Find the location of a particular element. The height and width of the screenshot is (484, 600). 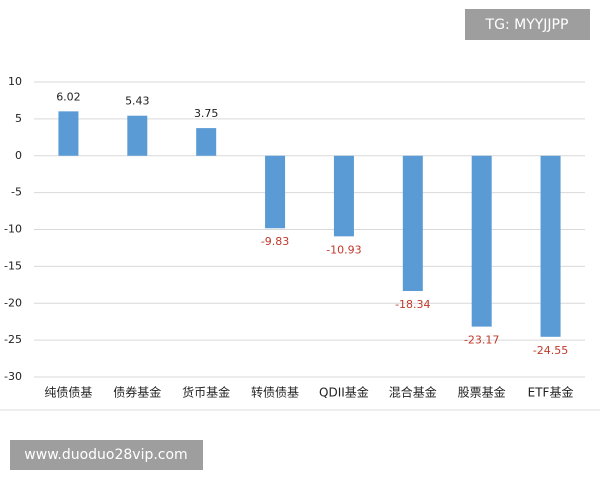

value-label: -18.34 is located at coordinates (412, 304).